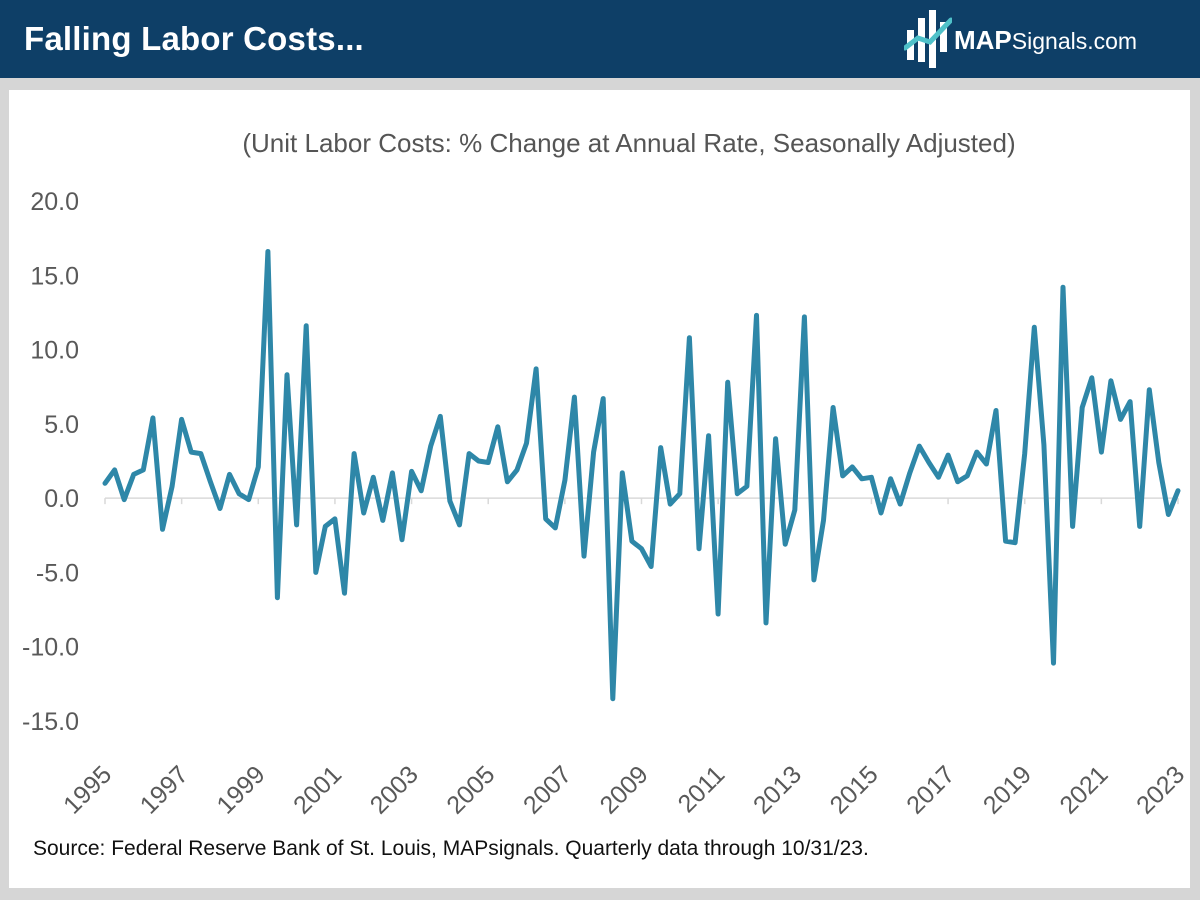 This screenshot has width=1200, height=900. What do you see at coordinates (928, 39) in the screenshot?
I see `logo-bars-icon` at bounding box center [928, 39].